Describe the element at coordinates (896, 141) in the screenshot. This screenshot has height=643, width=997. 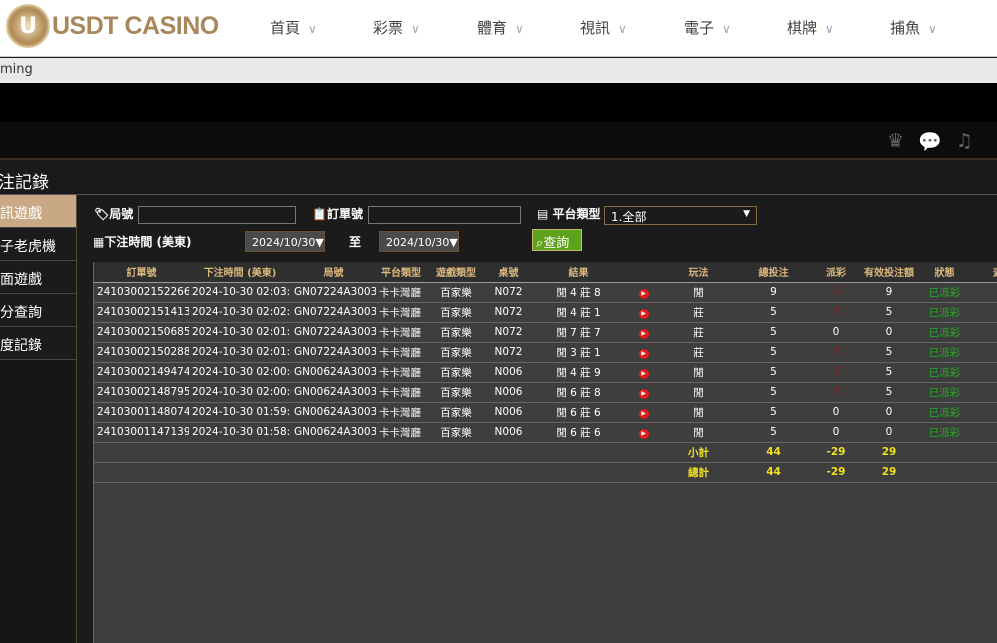
I see `vip-crown-icon: ♛` at that location.